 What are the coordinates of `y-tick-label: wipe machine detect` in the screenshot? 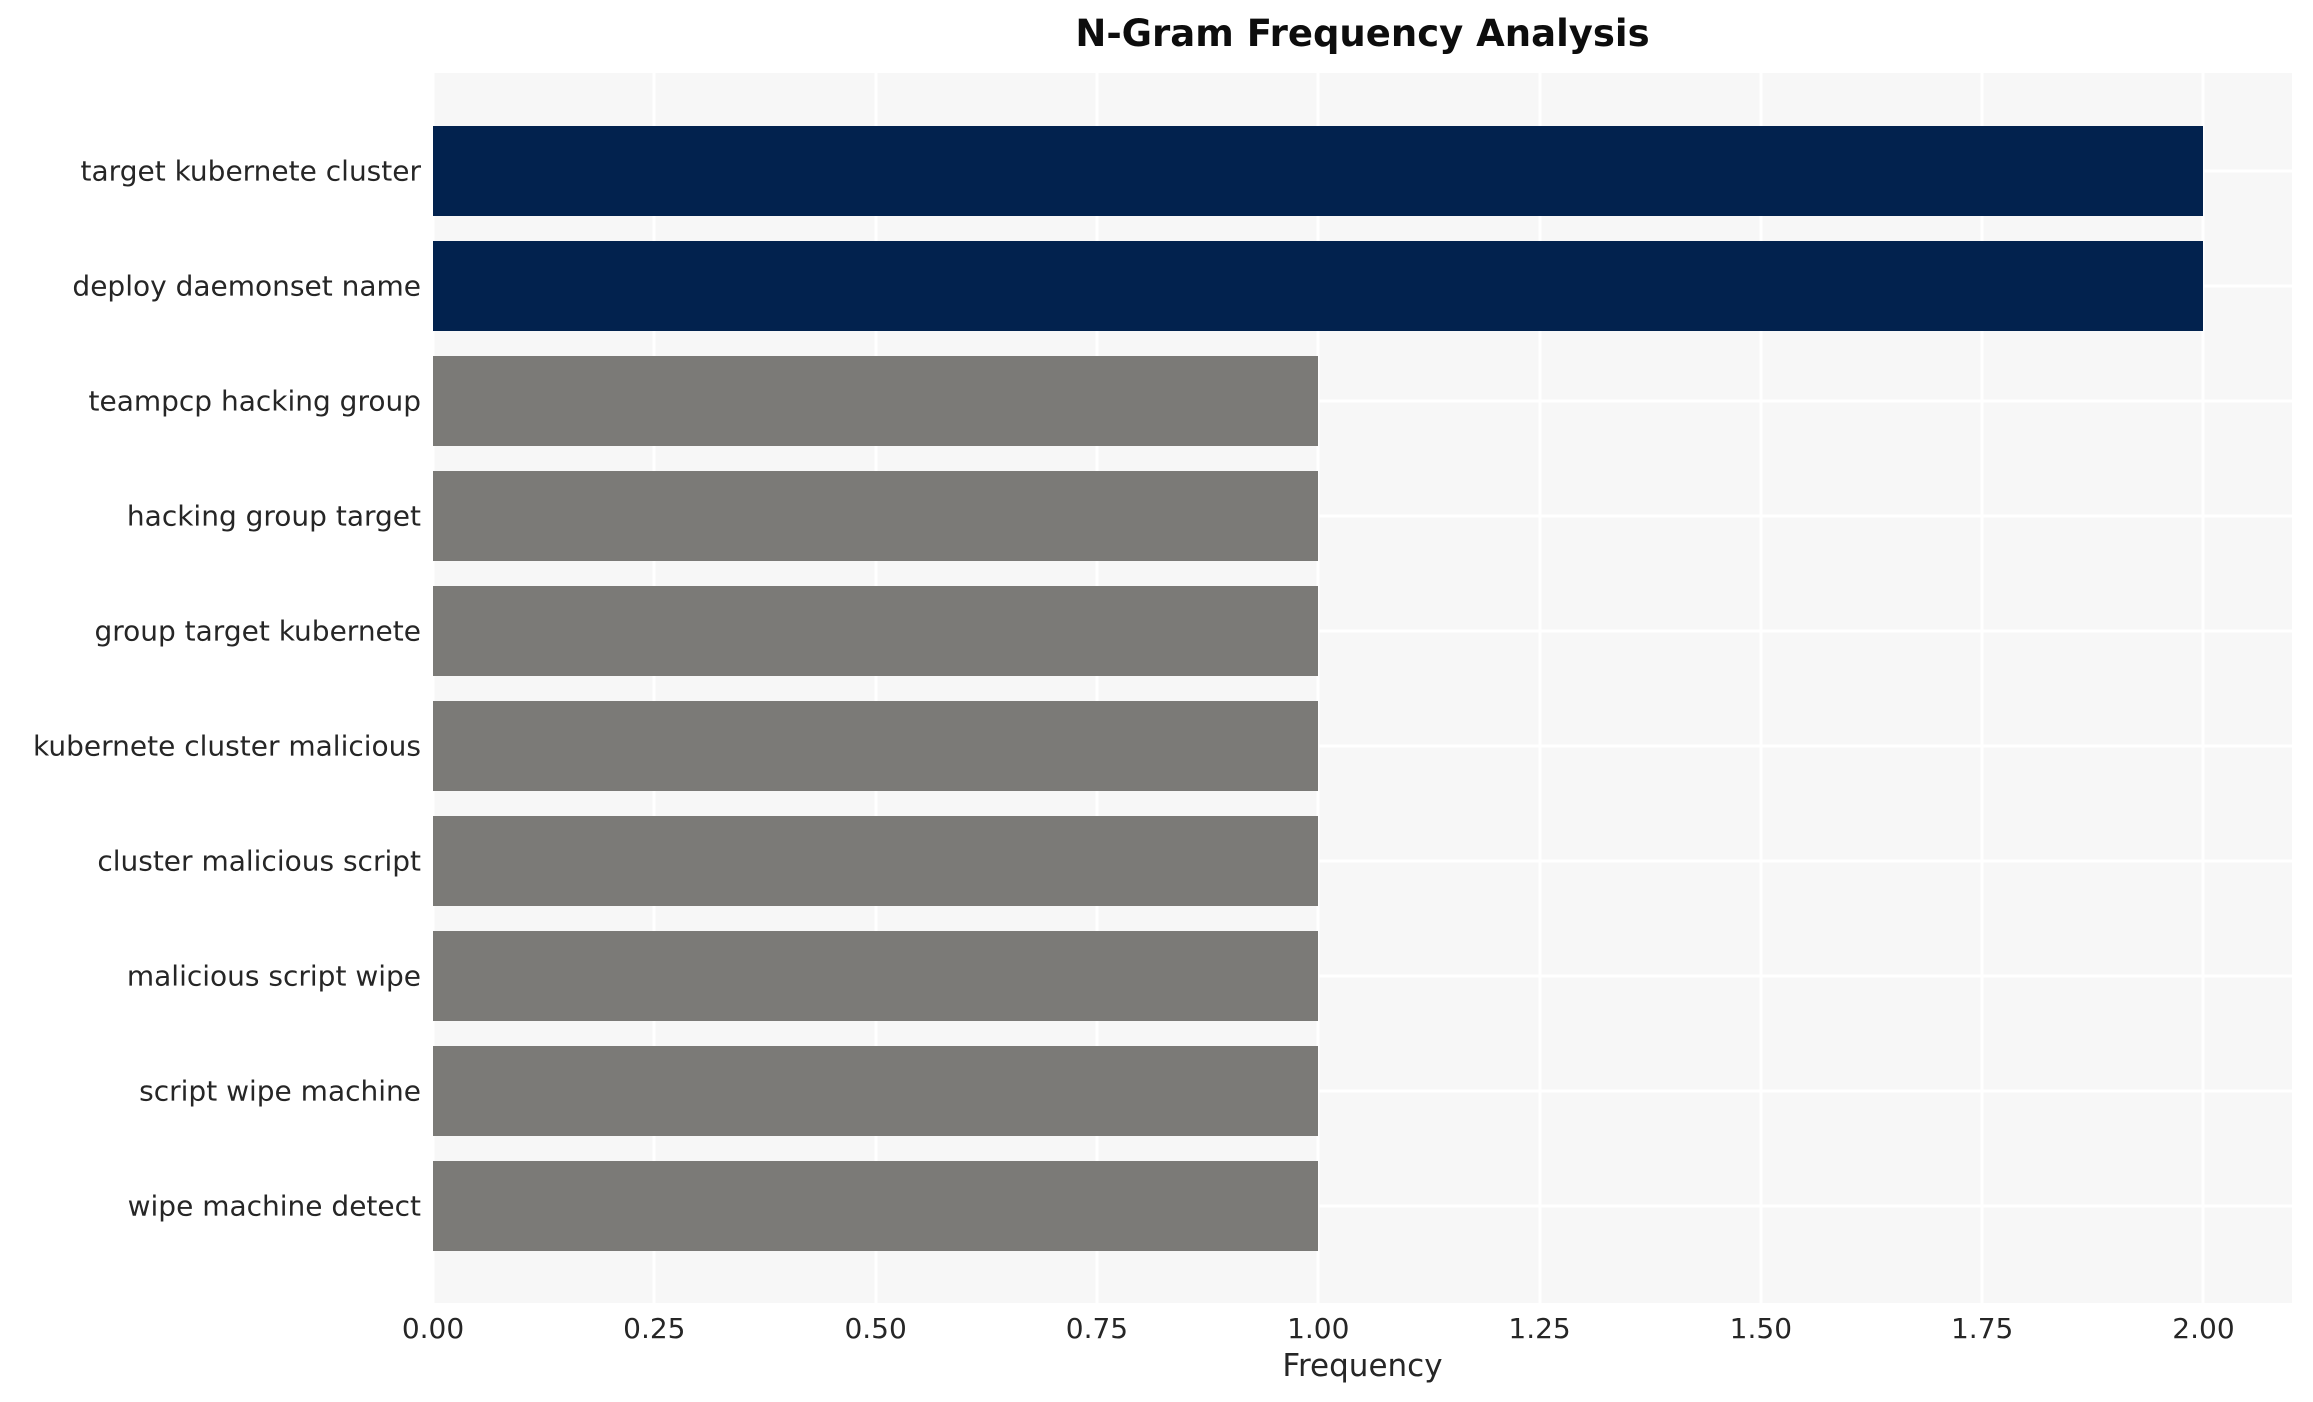 It's located at (274, 1205).